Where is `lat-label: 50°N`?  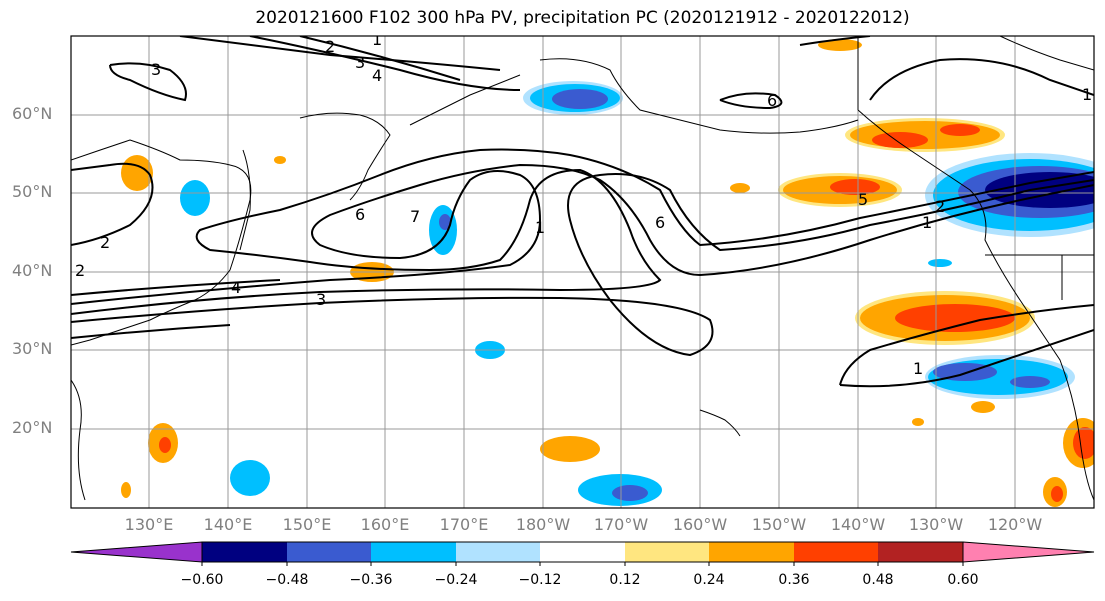 lat-label: 50°N is located at coordinates (32, 191).